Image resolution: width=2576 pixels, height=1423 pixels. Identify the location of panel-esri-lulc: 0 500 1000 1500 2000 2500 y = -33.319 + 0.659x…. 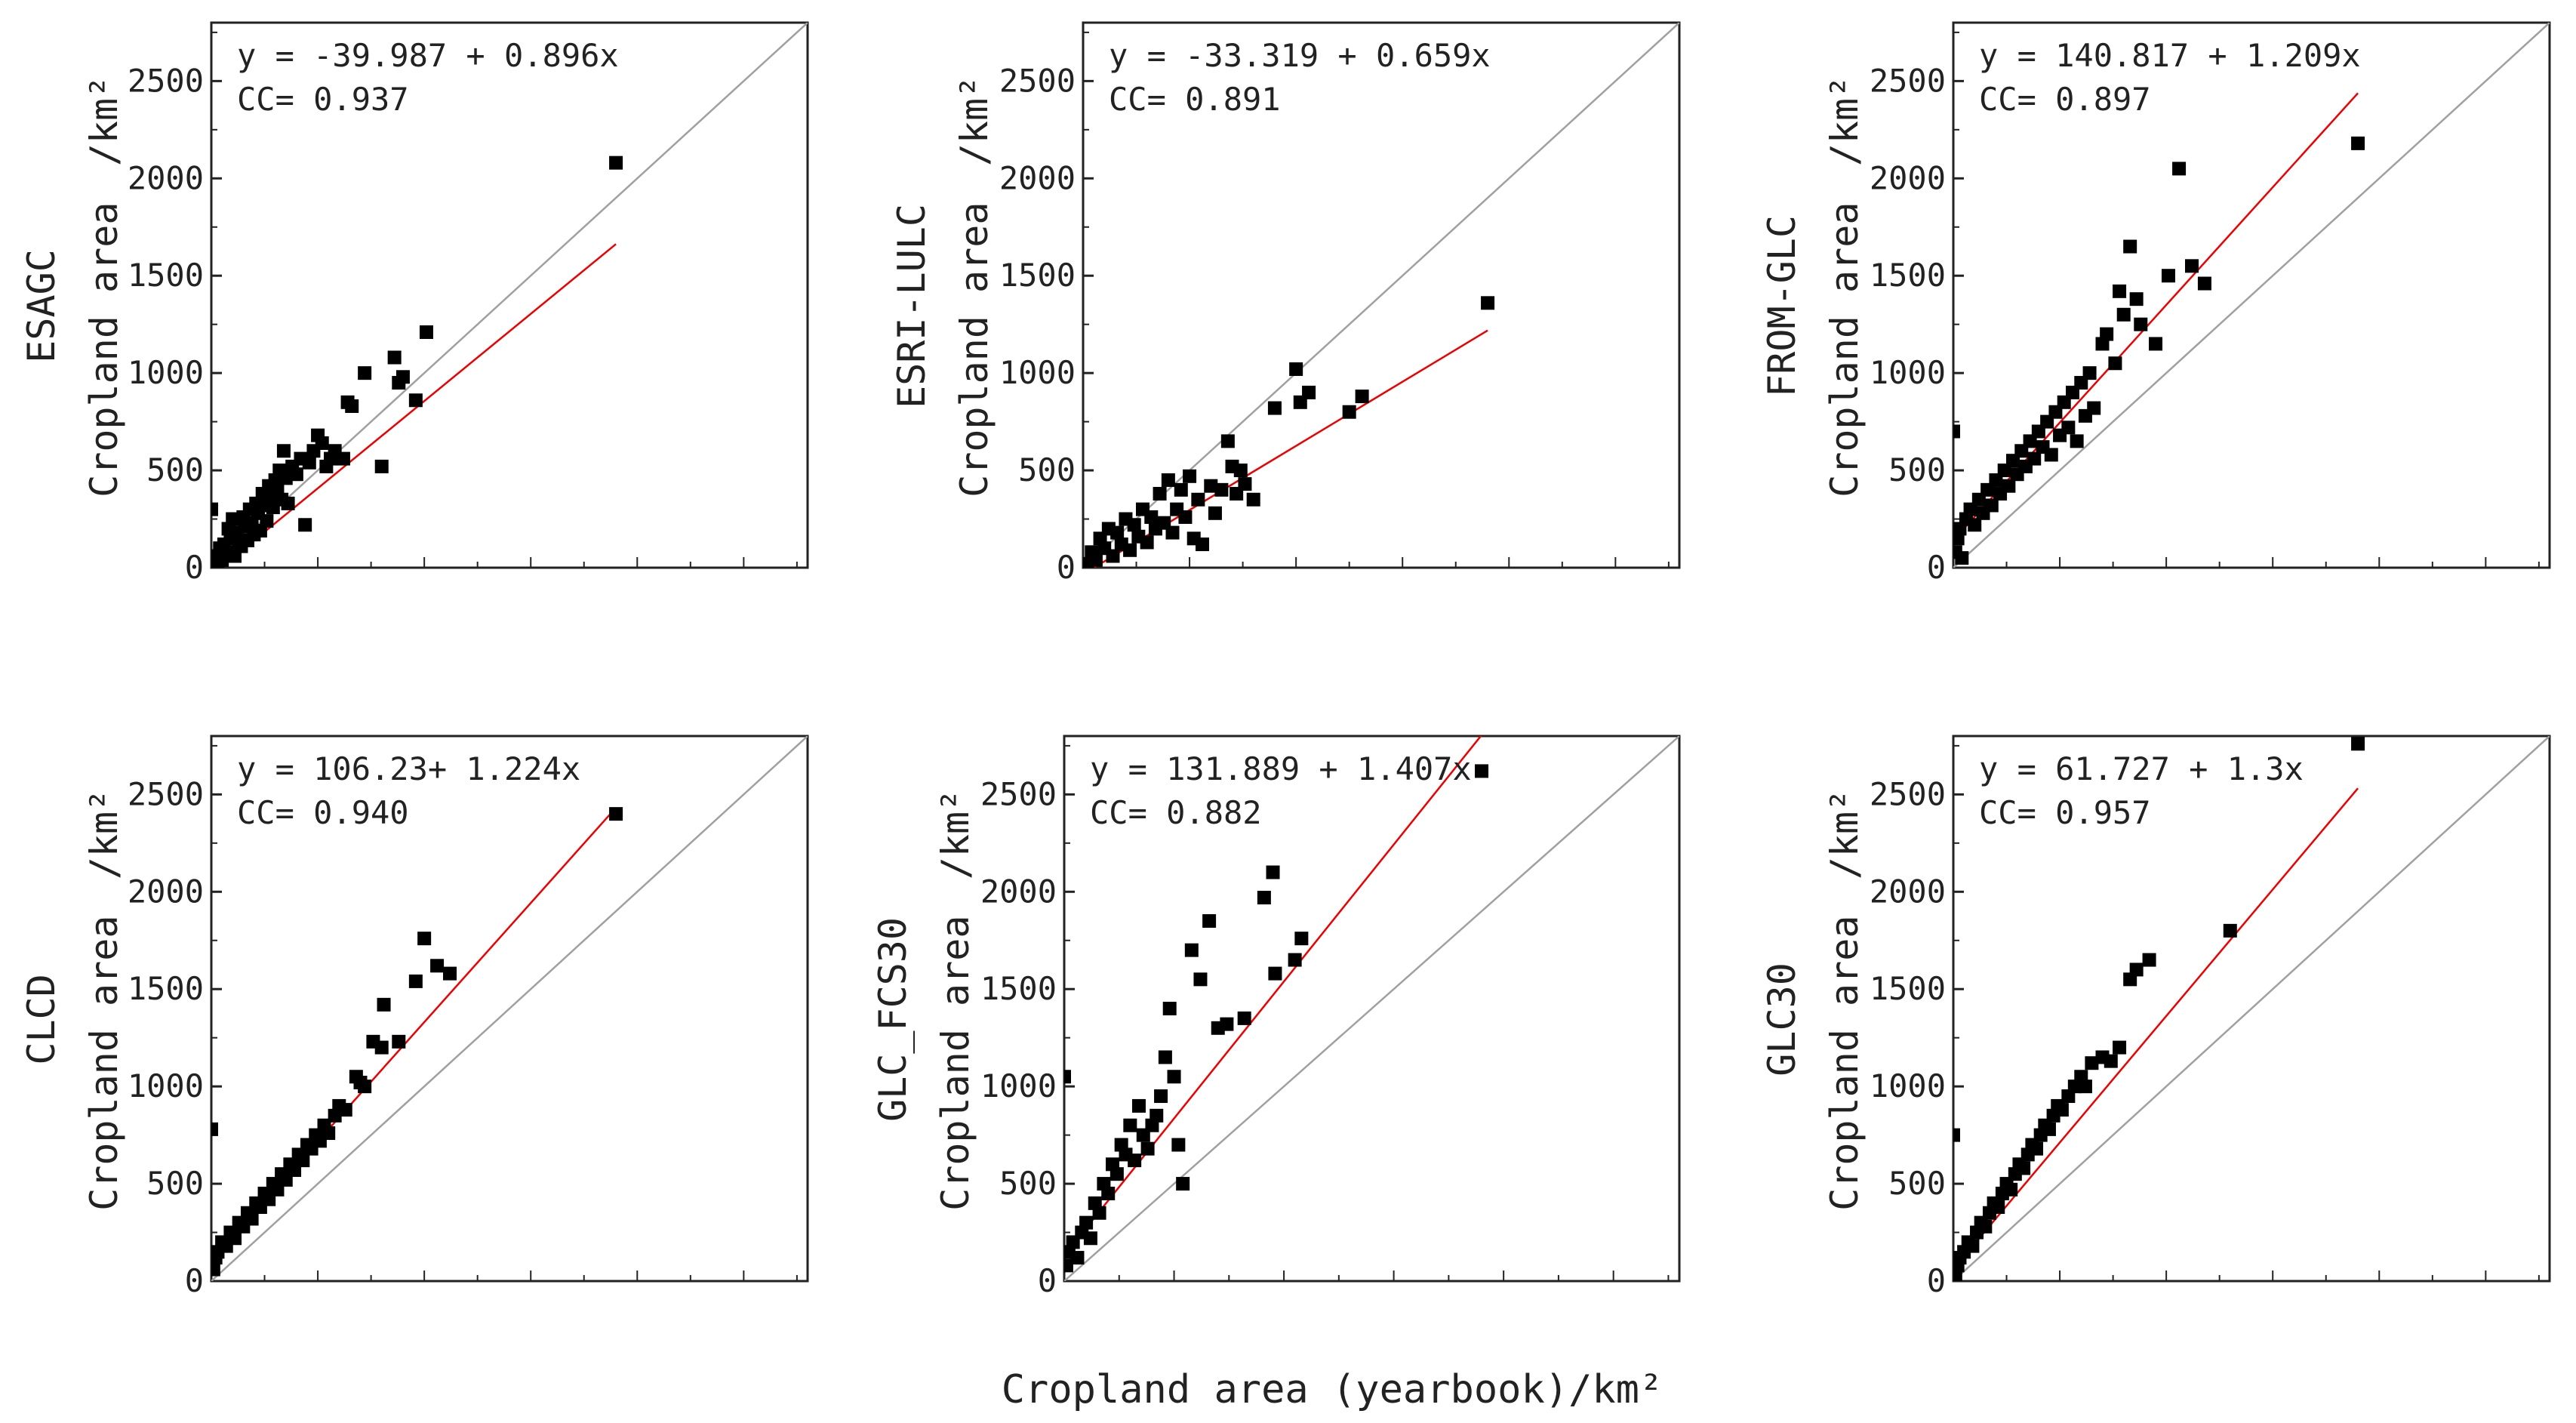
(1285, 303).